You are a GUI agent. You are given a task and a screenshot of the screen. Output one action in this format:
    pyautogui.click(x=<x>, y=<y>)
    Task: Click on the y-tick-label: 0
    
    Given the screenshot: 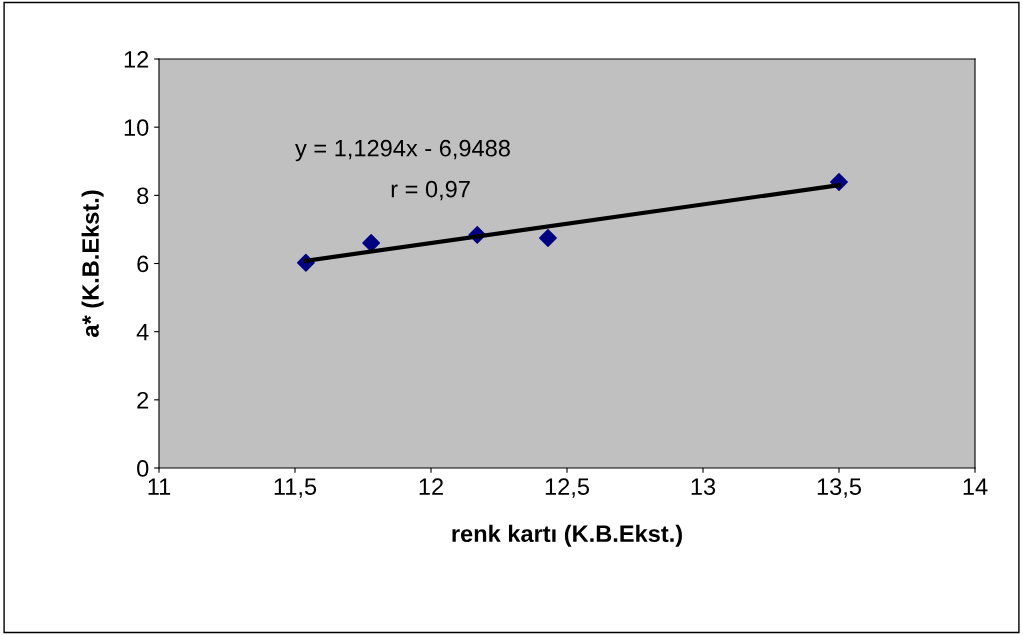 What is the action you would take?
    pyautogui.click(x=143, y=468)
    